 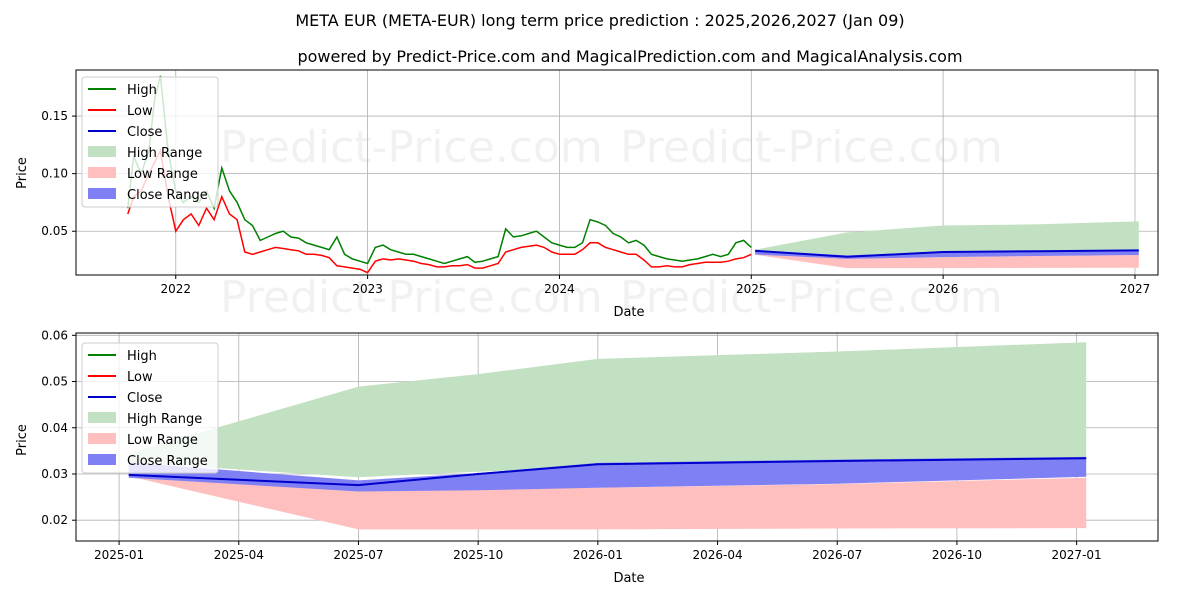 I want to click on y-tick-label: 0.04, so click(x=54, y=428).